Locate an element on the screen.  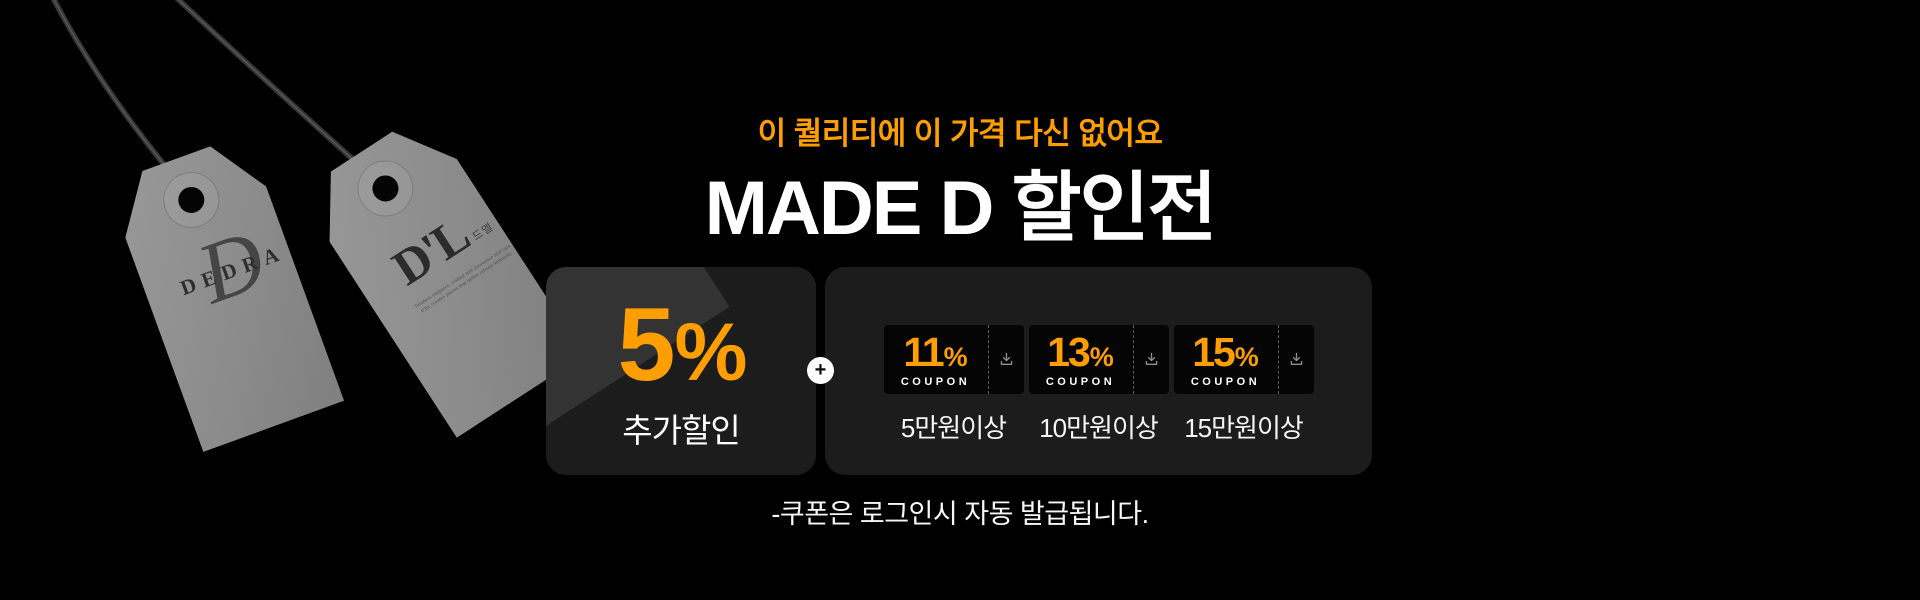
coupon-condition: 10만원이상 is located at coordinates (1099, 428).